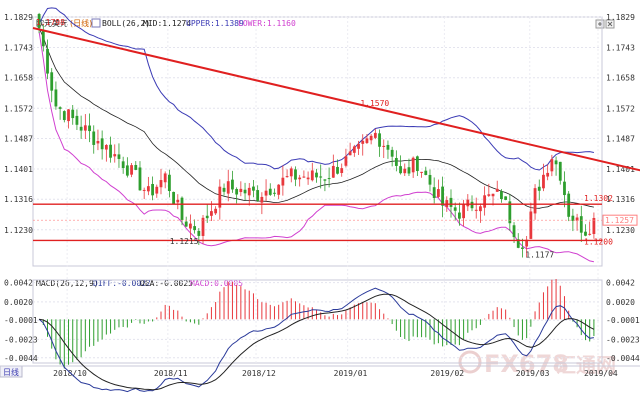 This screenshot has height=400, width=640. Describe the element at coordinates (105, 283) in the screenshot. I see `macd-diff-label: DIFF:` at that location.